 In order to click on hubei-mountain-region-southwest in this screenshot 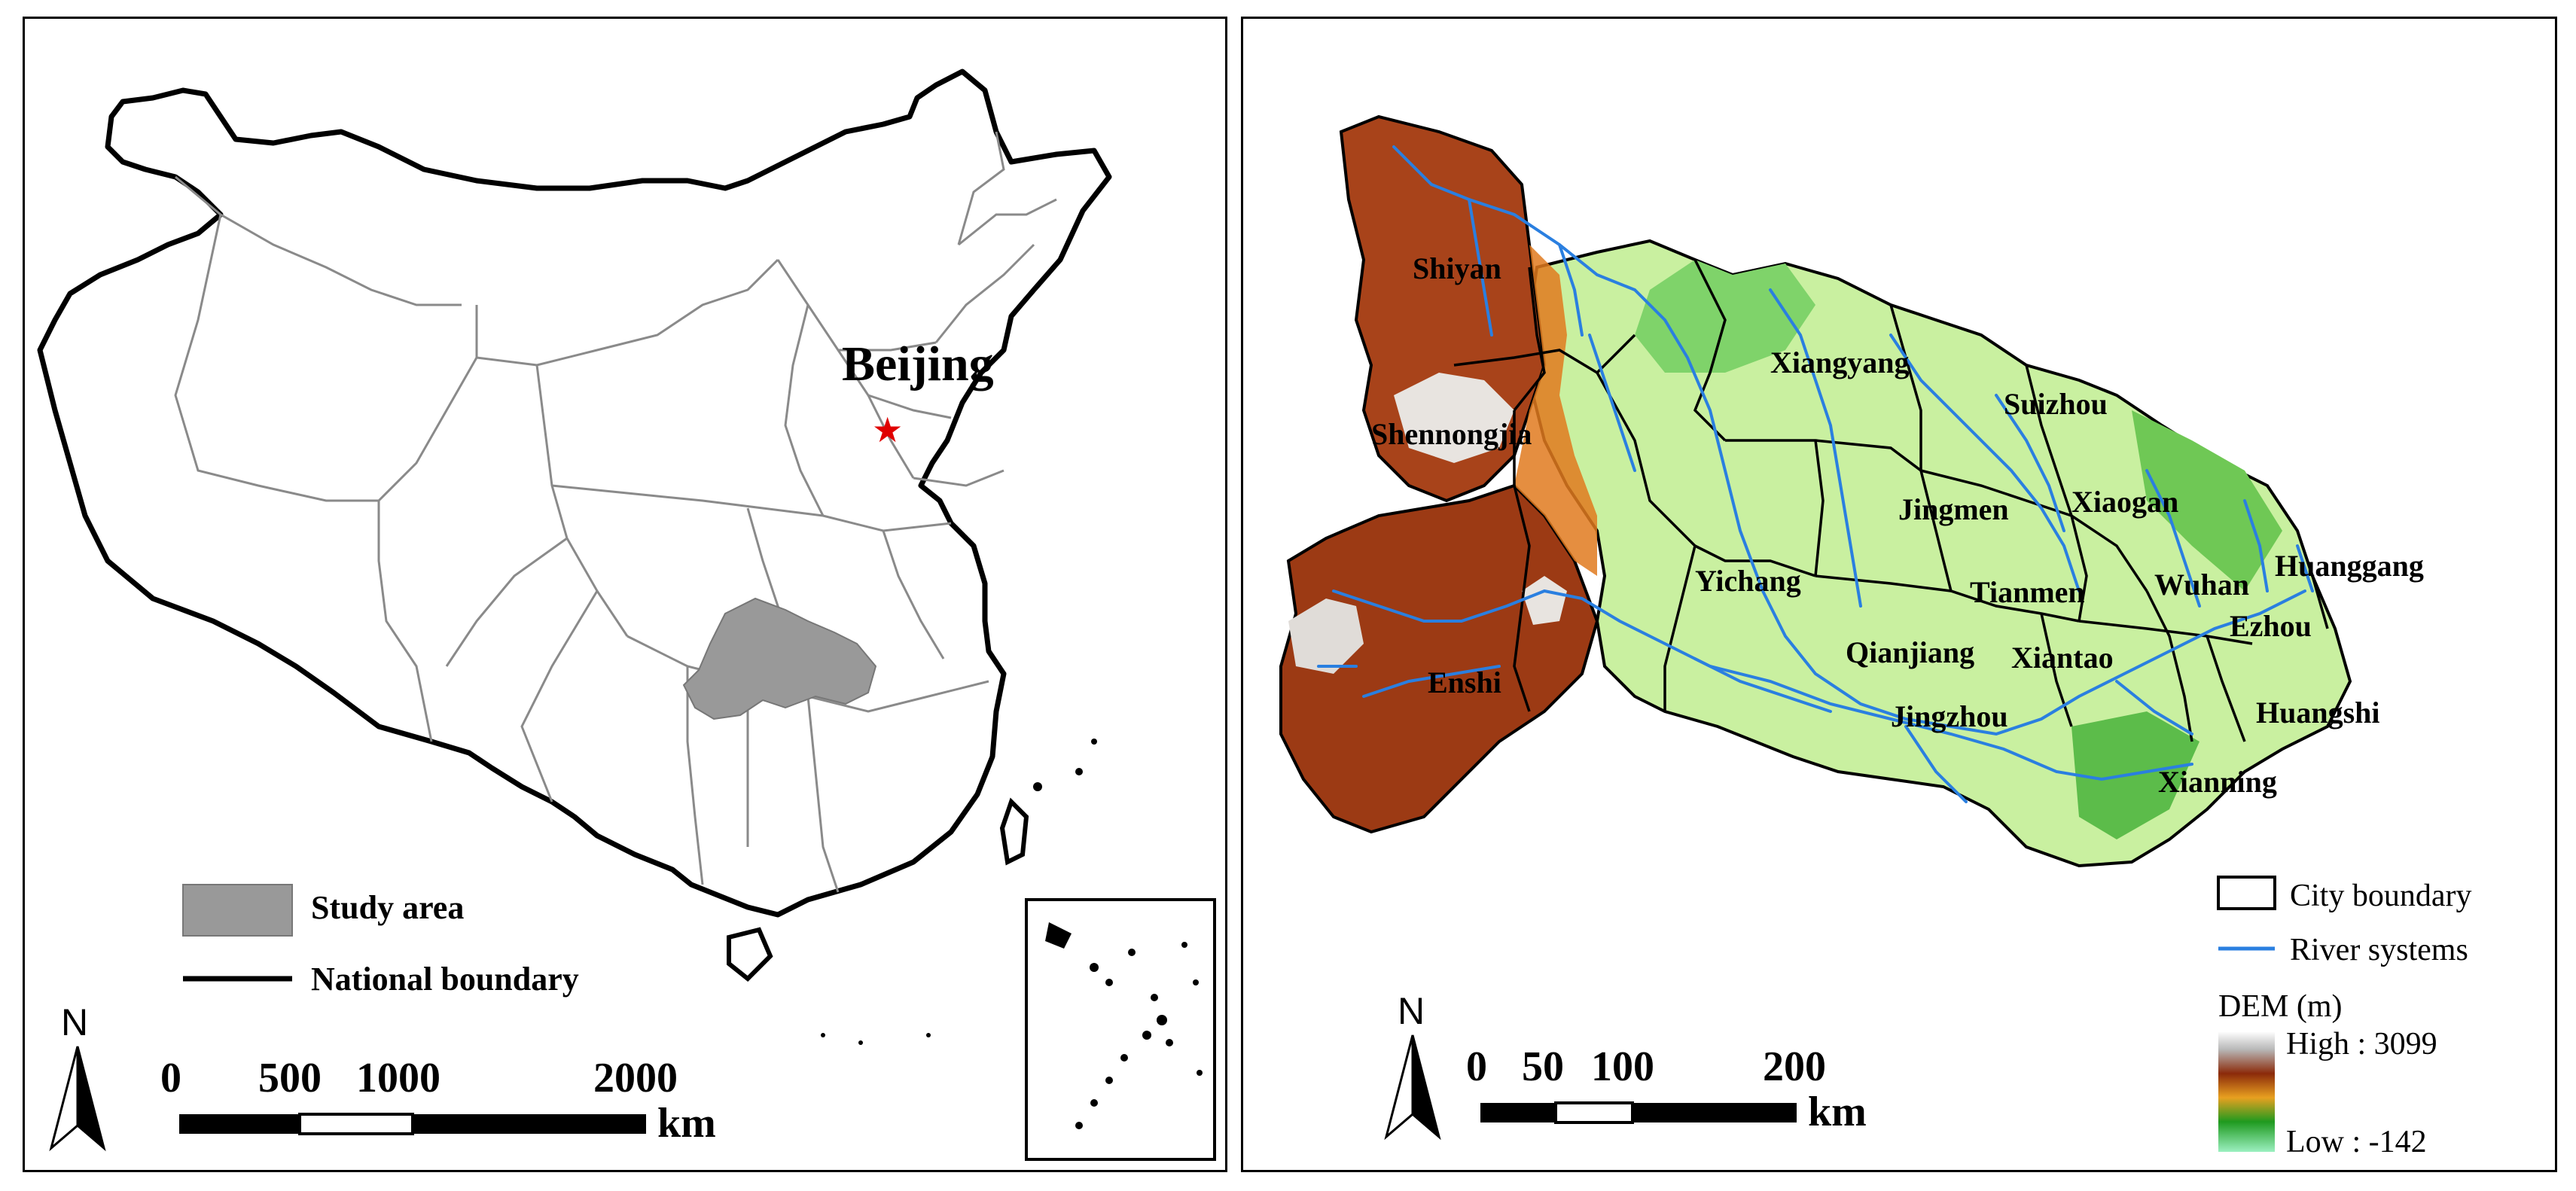, I will do `click(1439, 658)`.